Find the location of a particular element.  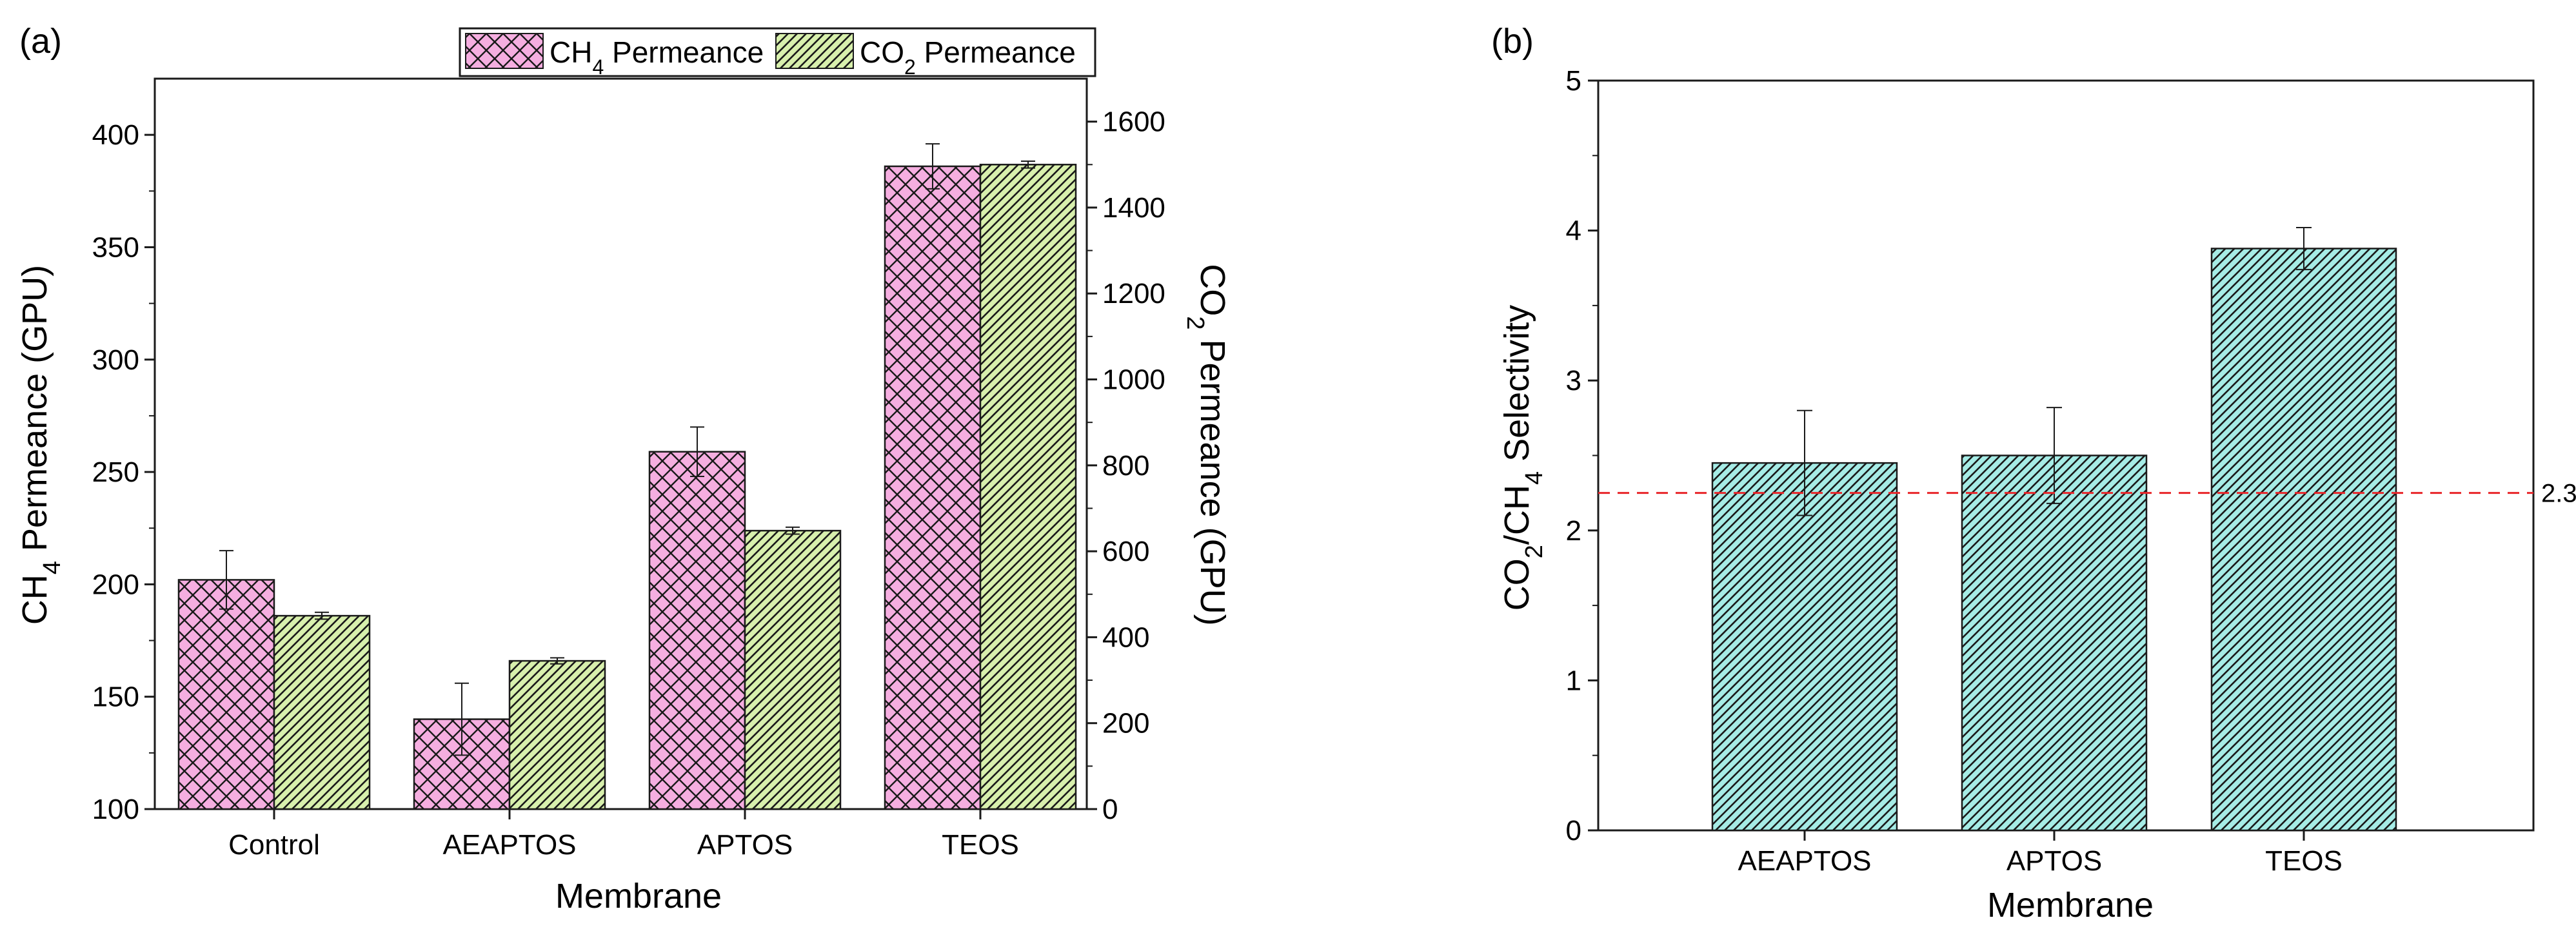

right-tick-label: 800 is located at coordinates (1125, 466).